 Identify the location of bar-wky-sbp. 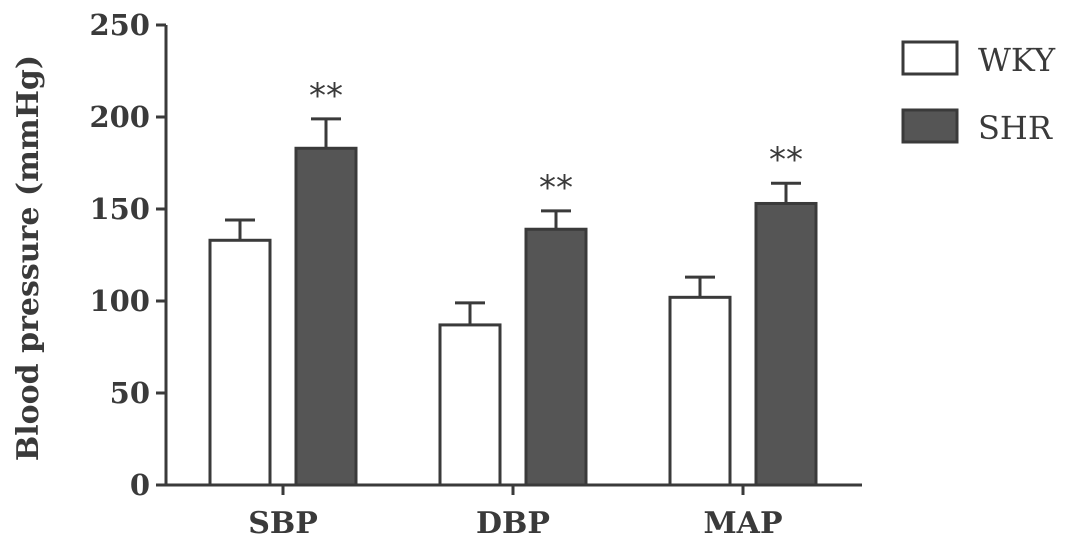
(240, 362).